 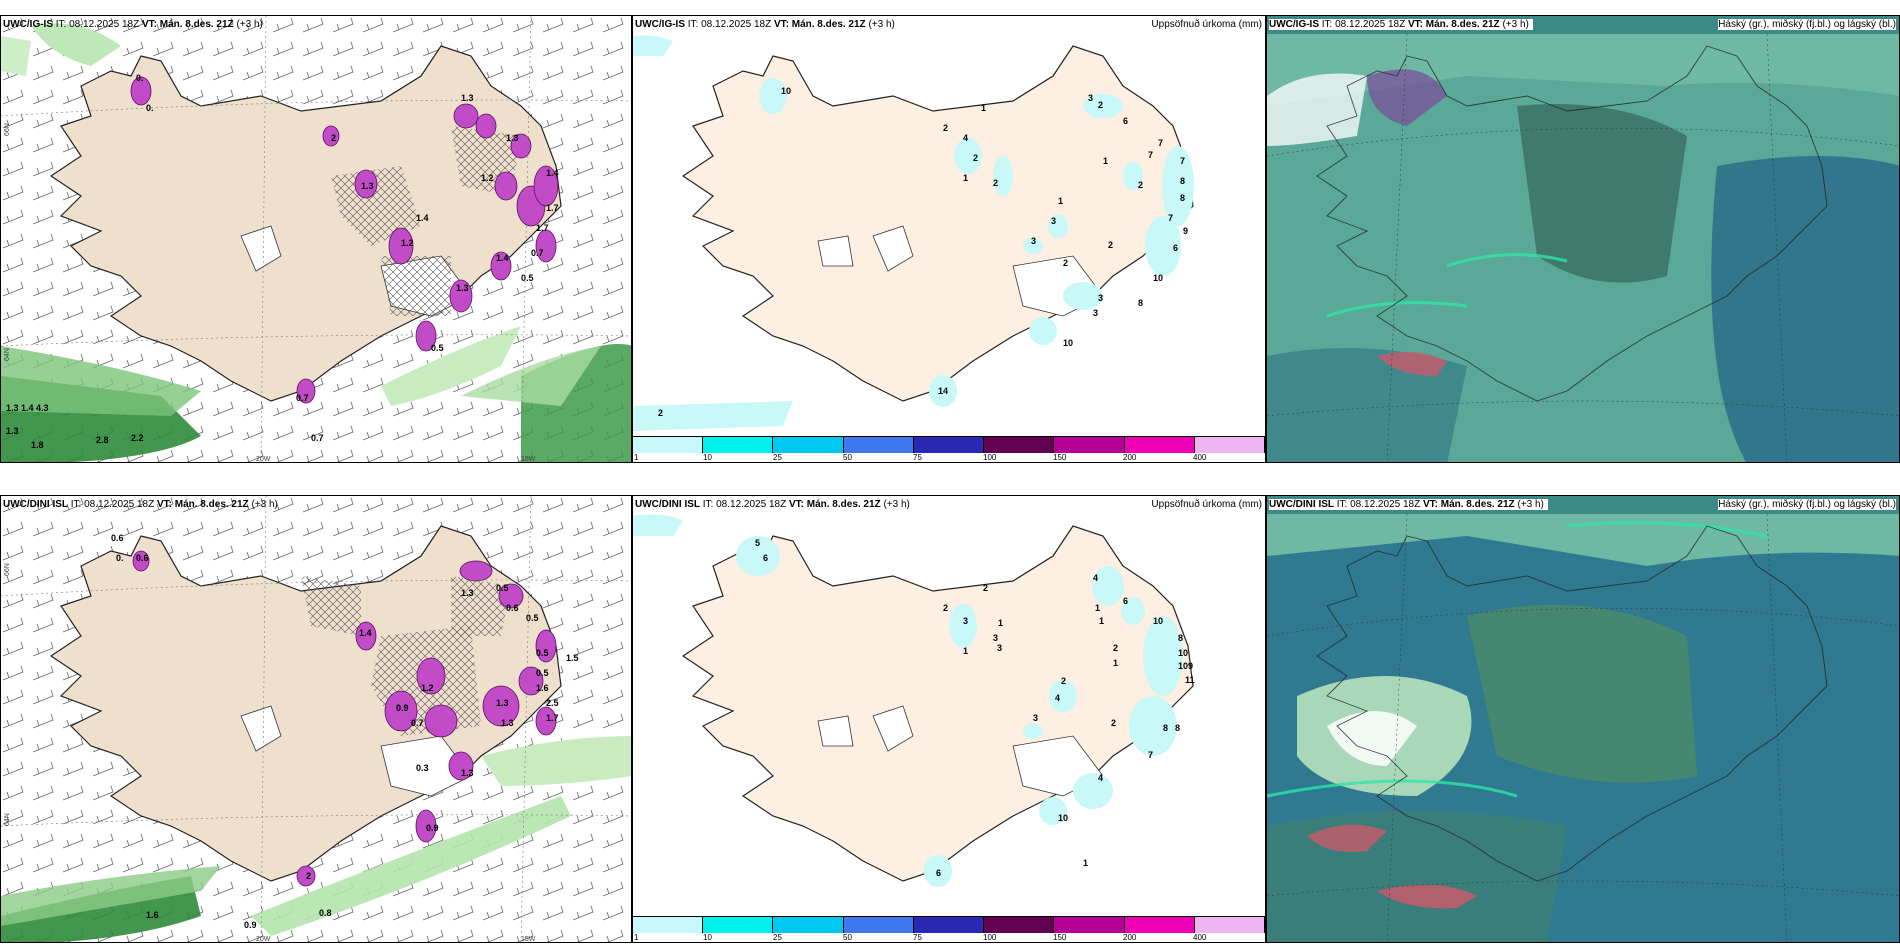 I want to click on legend-label: 25, so click(x=777, y=457).